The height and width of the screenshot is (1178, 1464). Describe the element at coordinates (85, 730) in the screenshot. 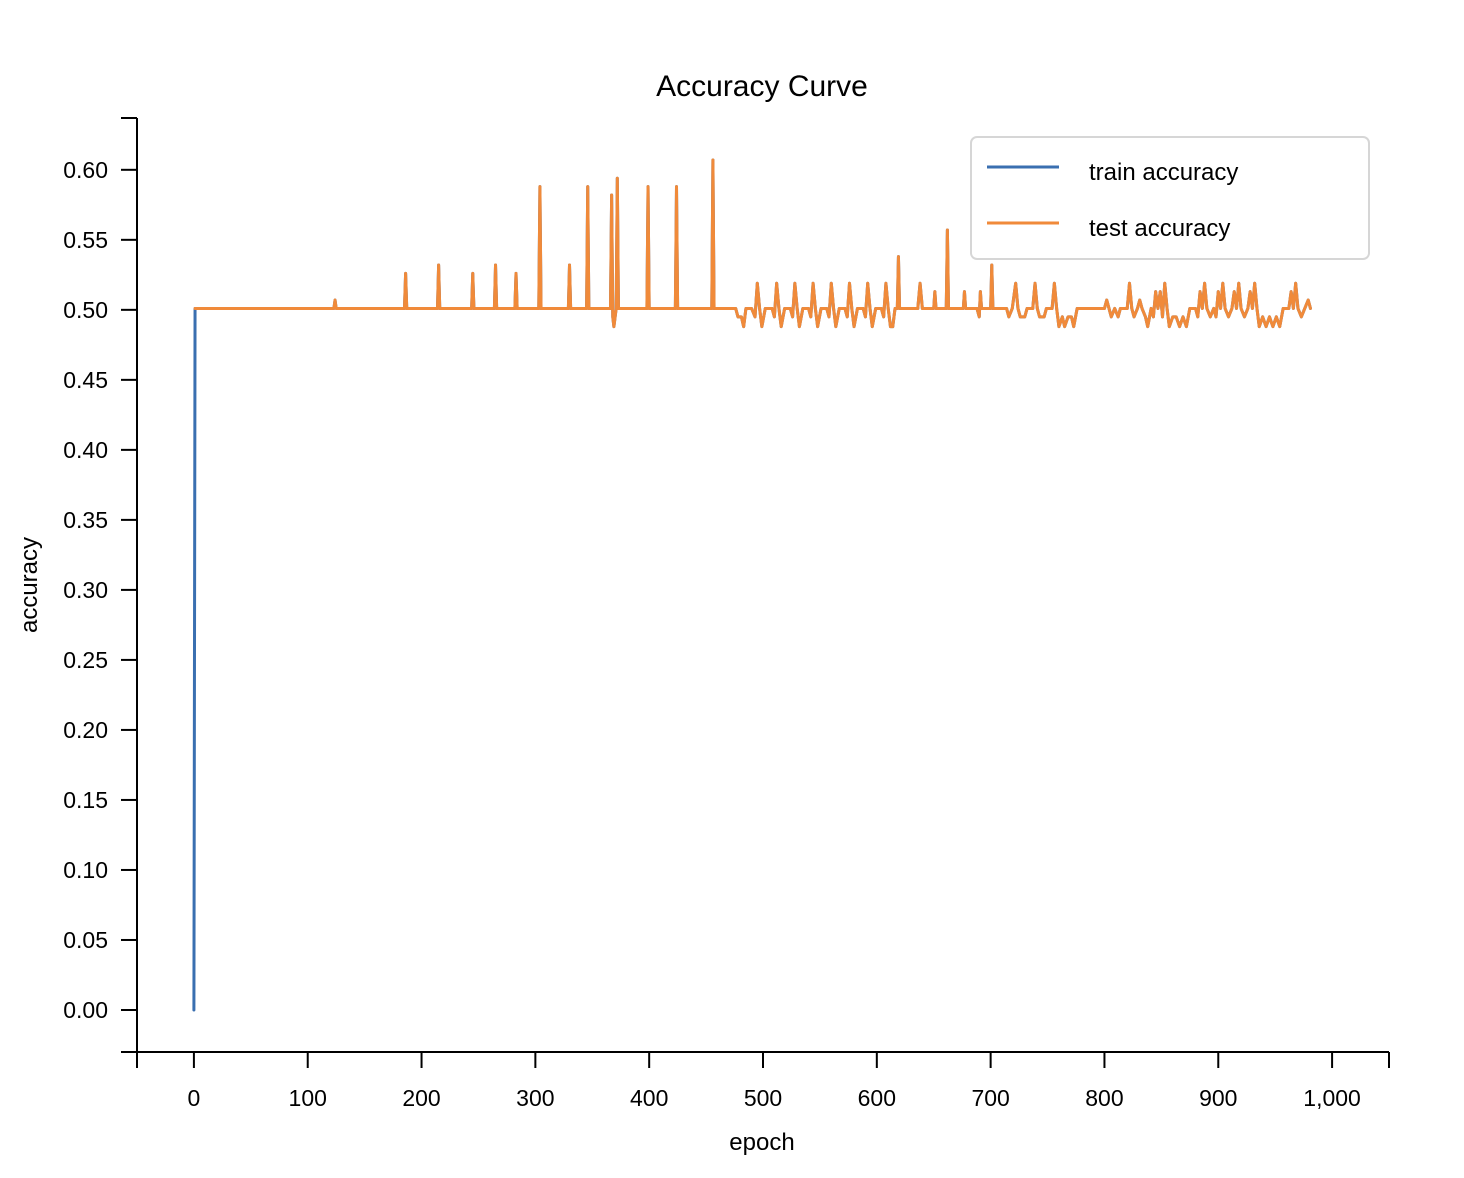

I see `y-tick-label: 0.20` at that location.